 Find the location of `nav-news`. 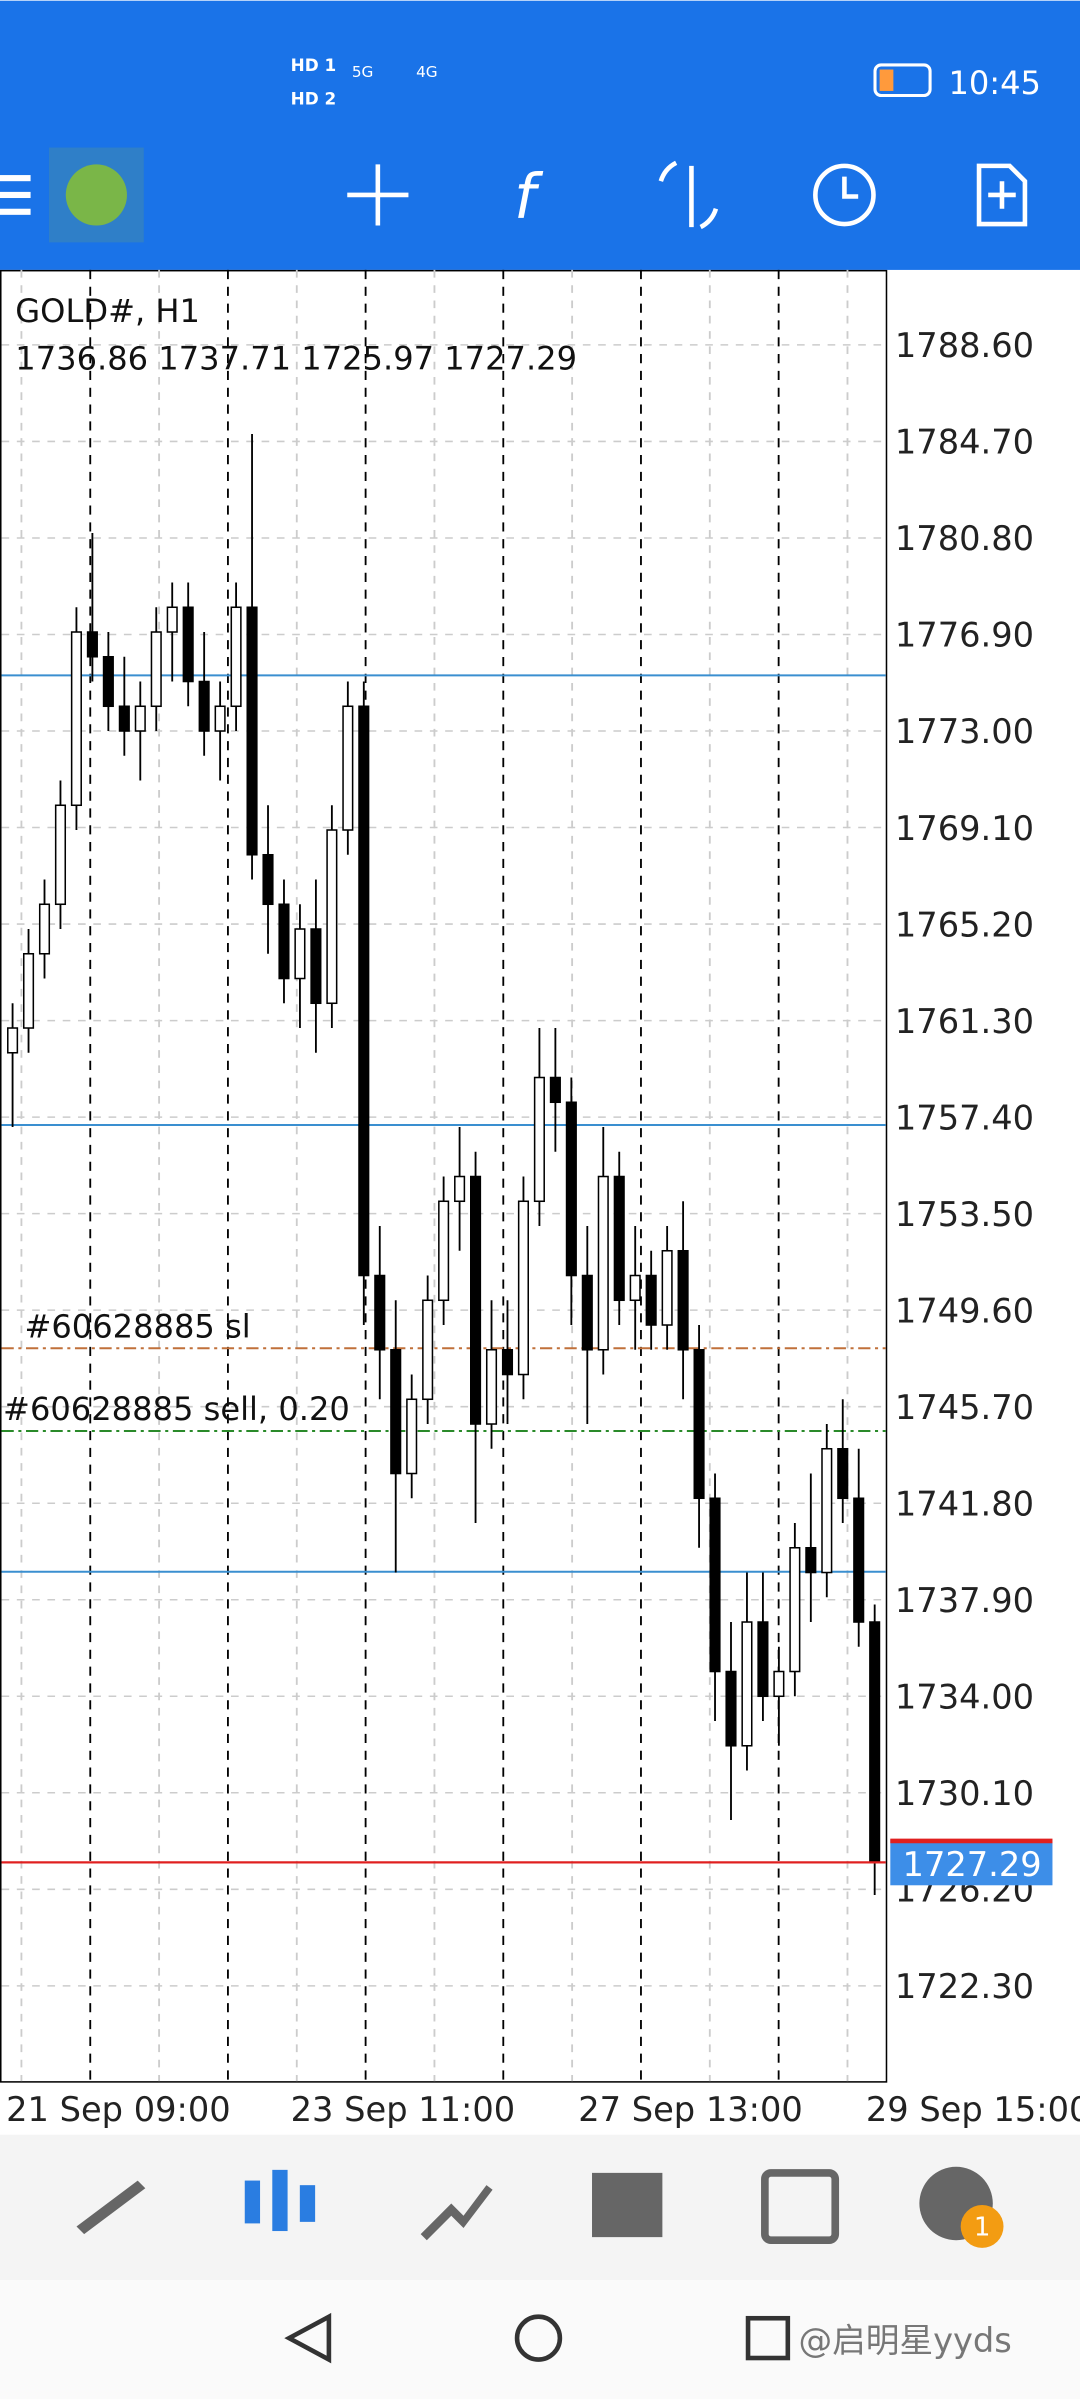

nav-news is located at coordinates (800, 2207).